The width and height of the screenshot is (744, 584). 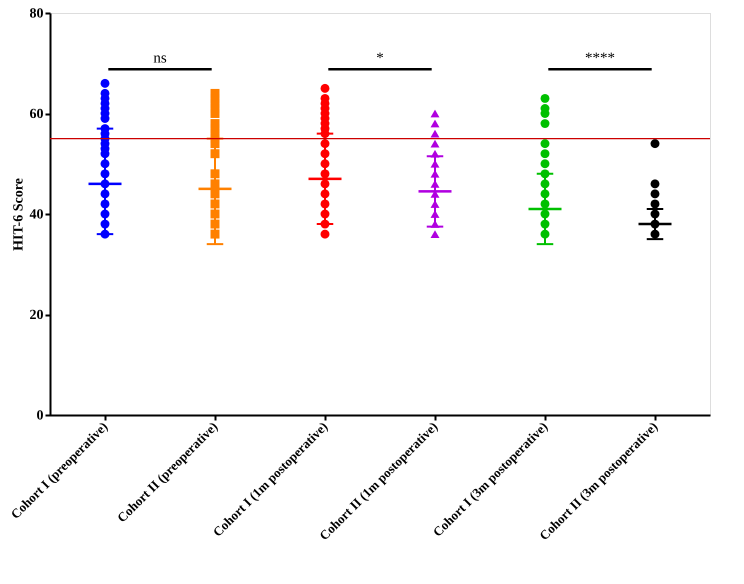 I want to click on y-tick-label: 40, so click(x=37, y=215).